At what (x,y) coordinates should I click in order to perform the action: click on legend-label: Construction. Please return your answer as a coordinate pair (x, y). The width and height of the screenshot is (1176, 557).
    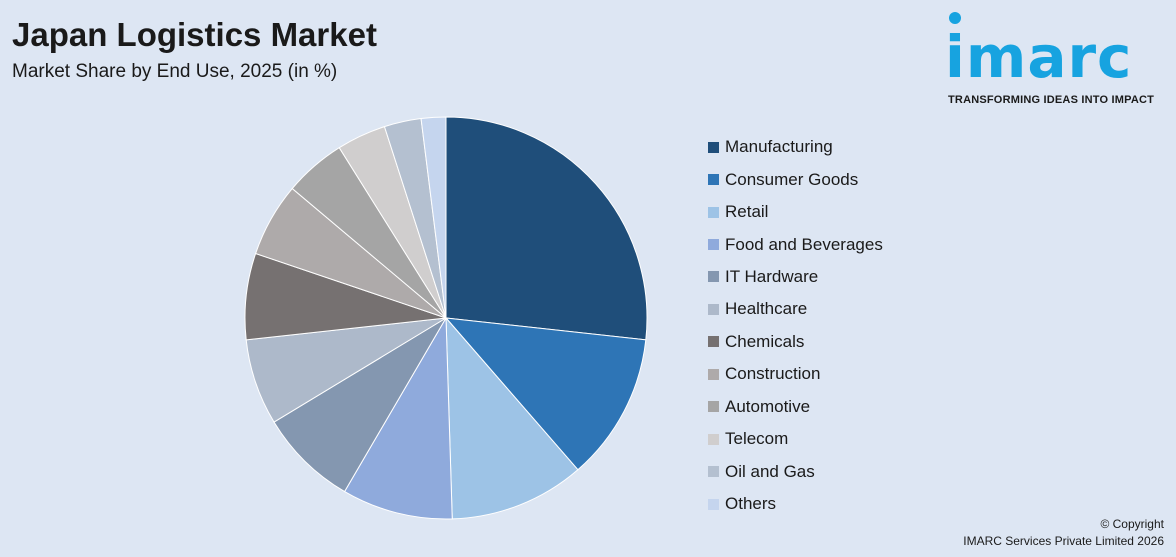
    Looking at the image, I should click on (773, 374).